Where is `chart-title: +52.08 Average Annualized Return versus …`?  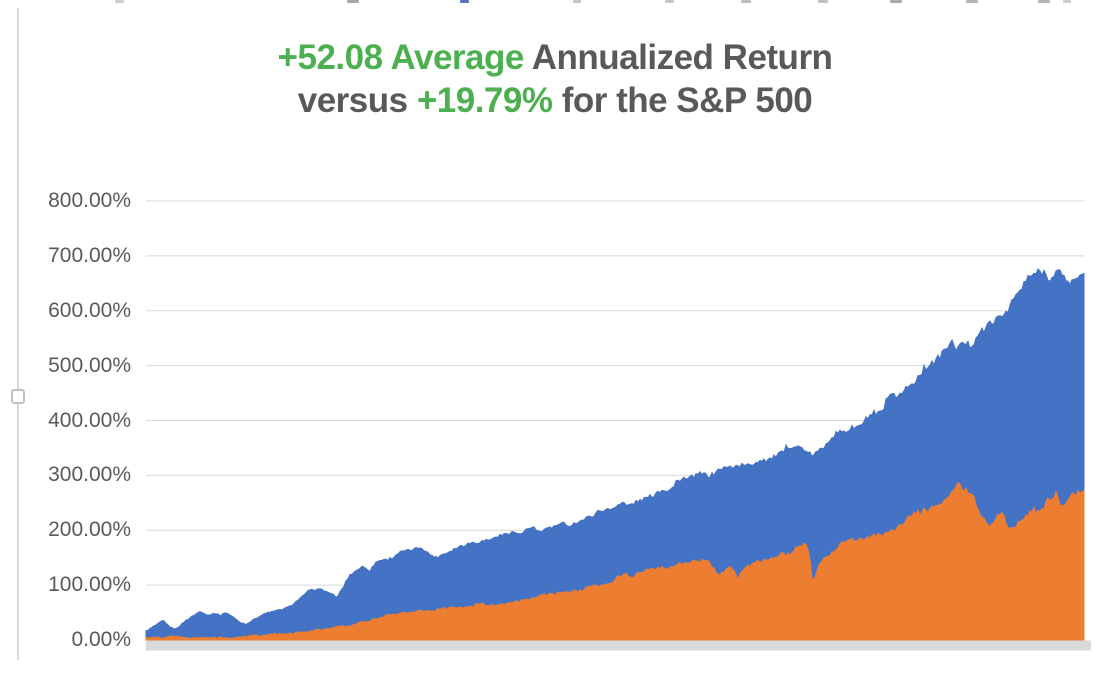 chart-title: +52.08 Average Annualized Return versus … is located at coordinates (555, 79).